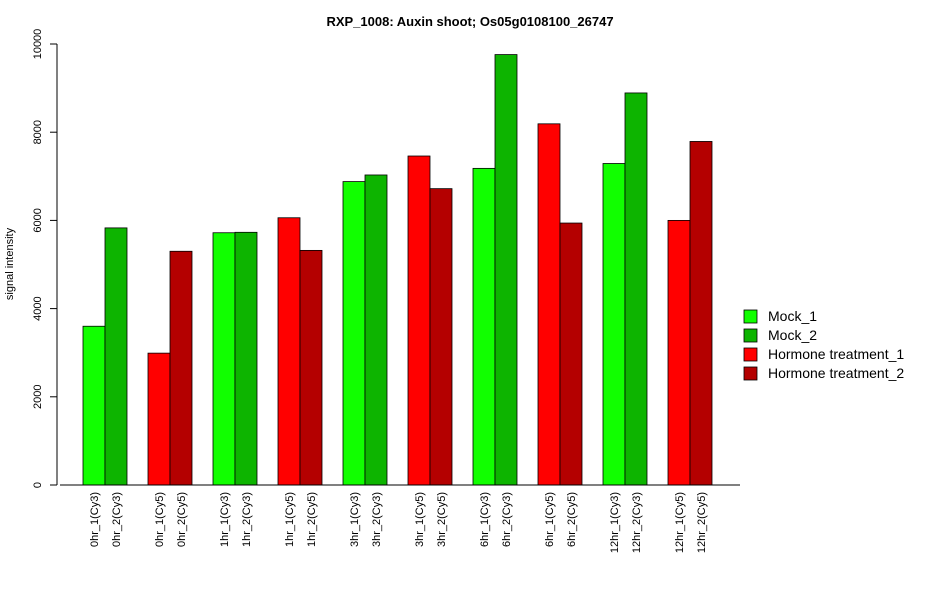  Describe the element at coordinates (792, 335) in the screenshot. I see `legend-label: Mock_2` at that location.